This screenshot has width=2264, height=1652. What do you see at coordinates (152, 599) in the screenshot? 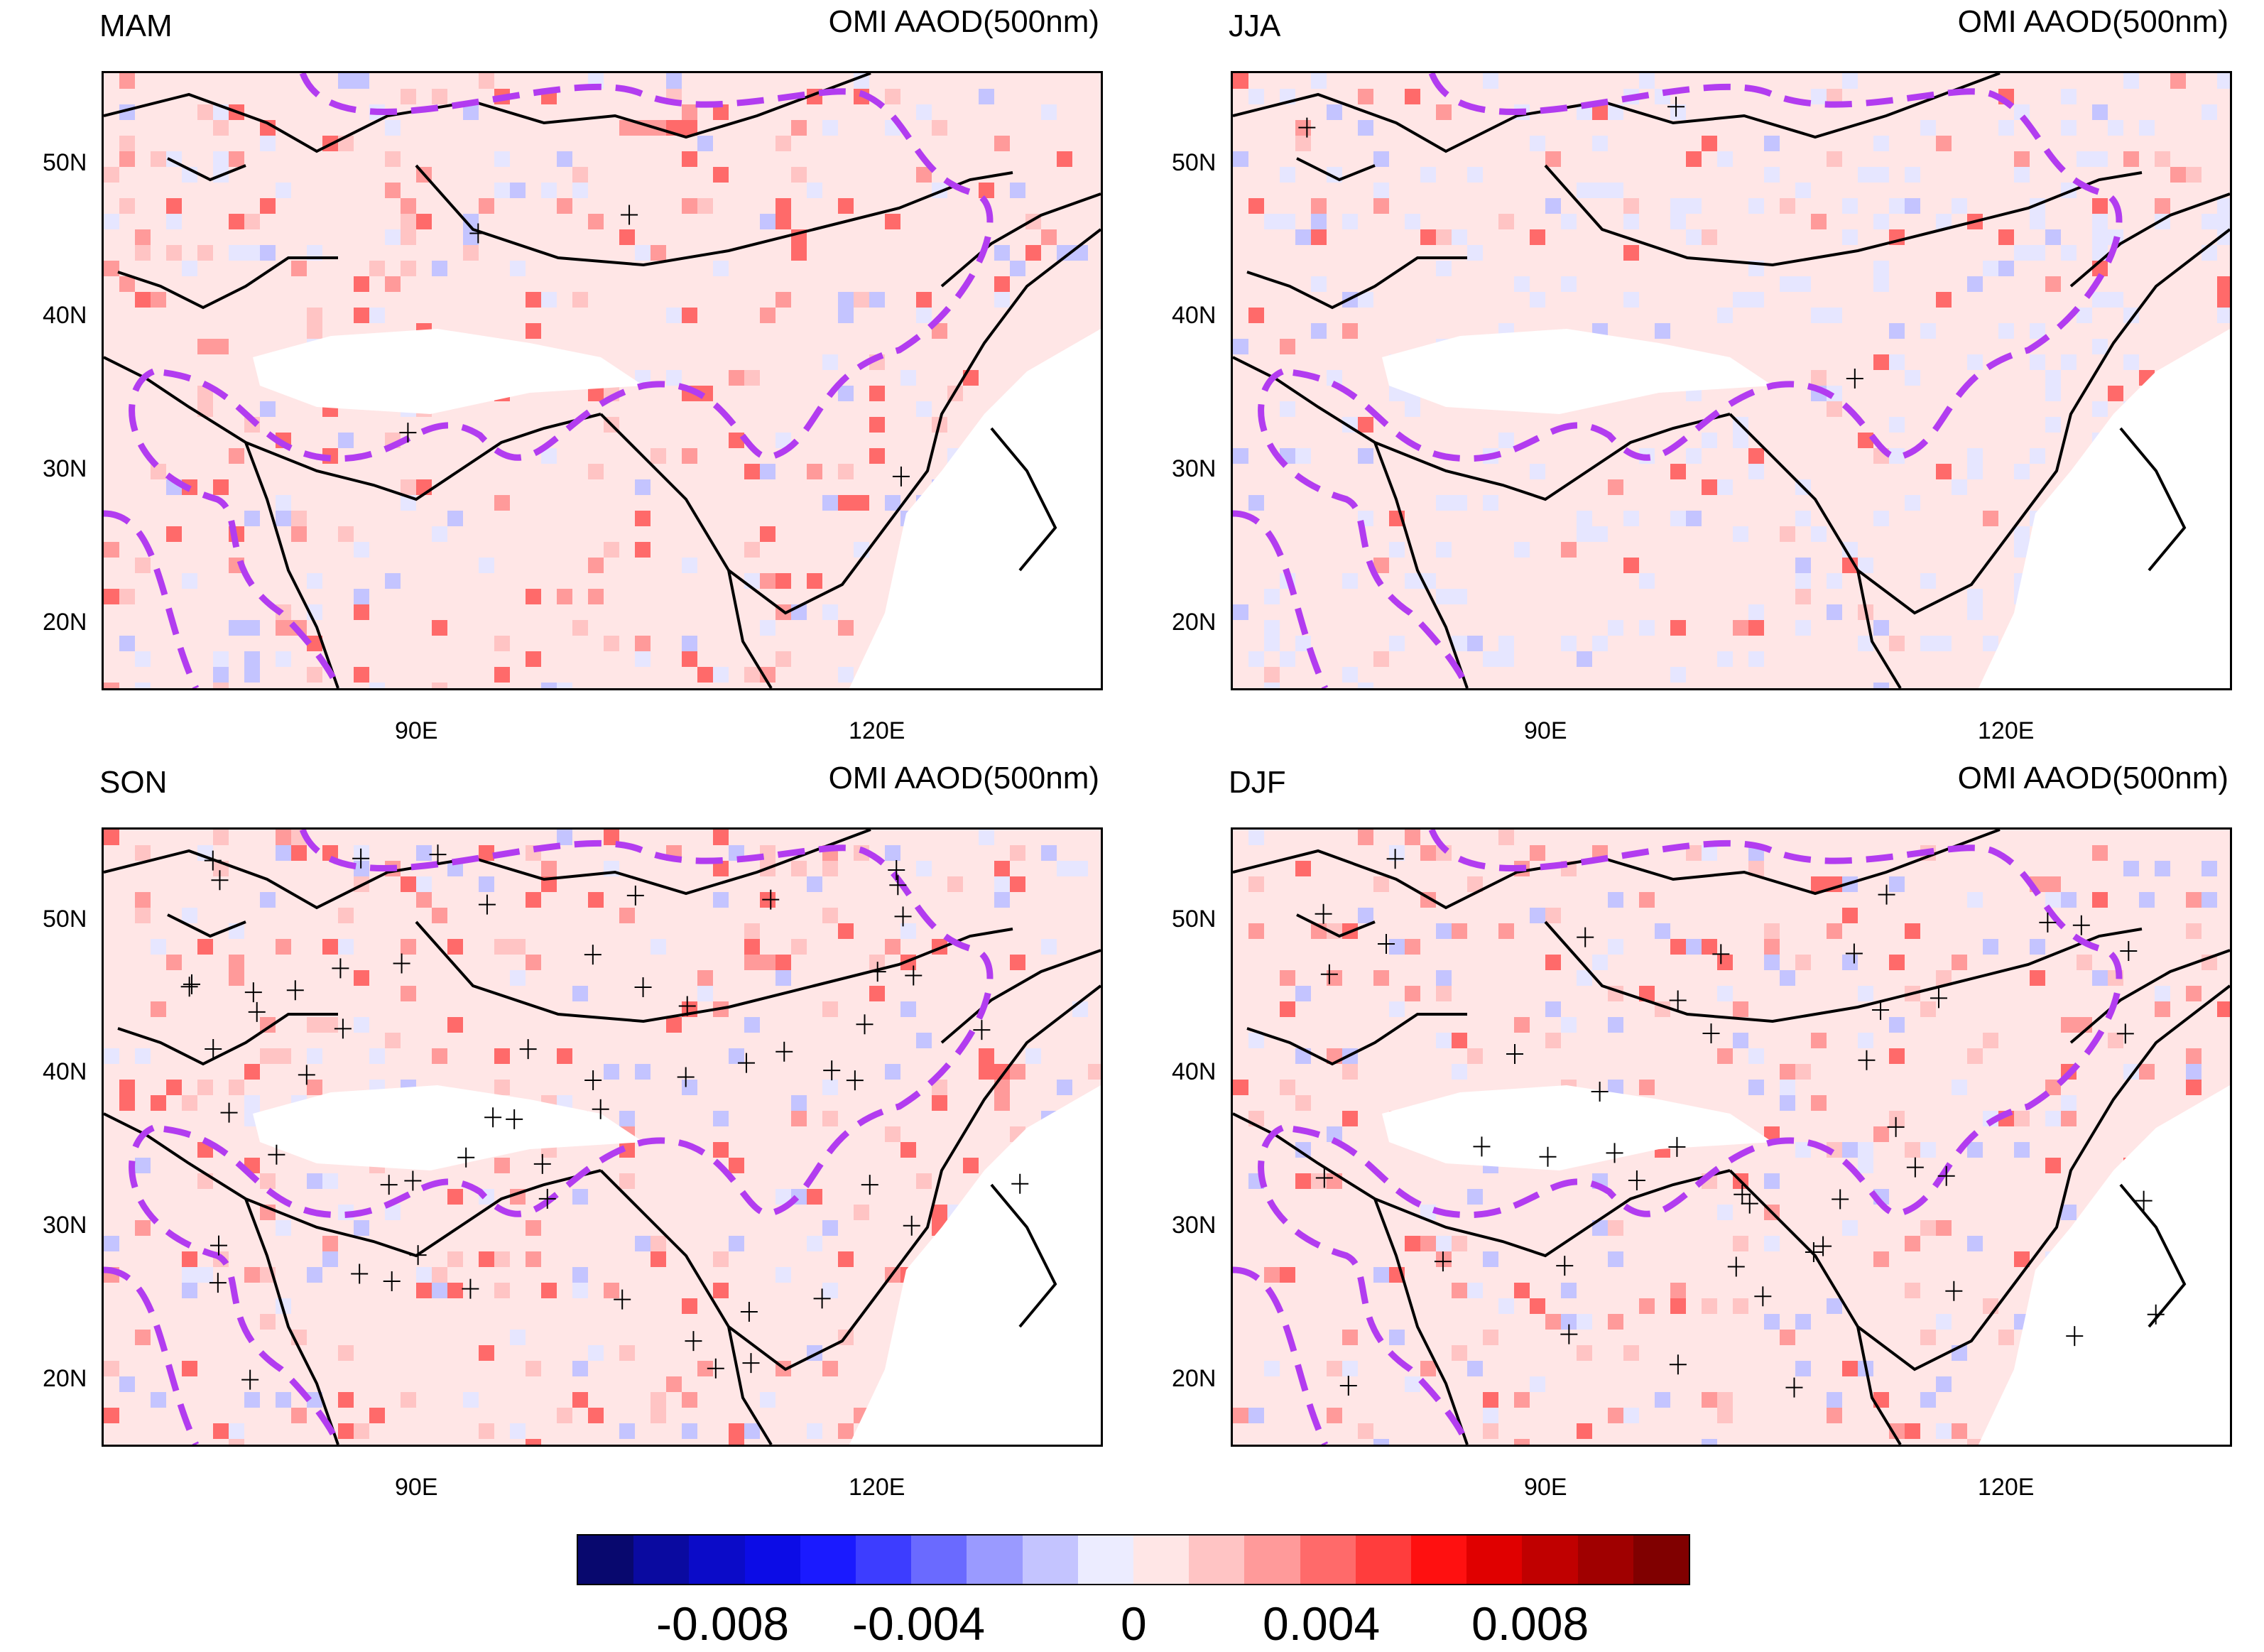
I see `region-boundary` at bounding box center [152, 599].